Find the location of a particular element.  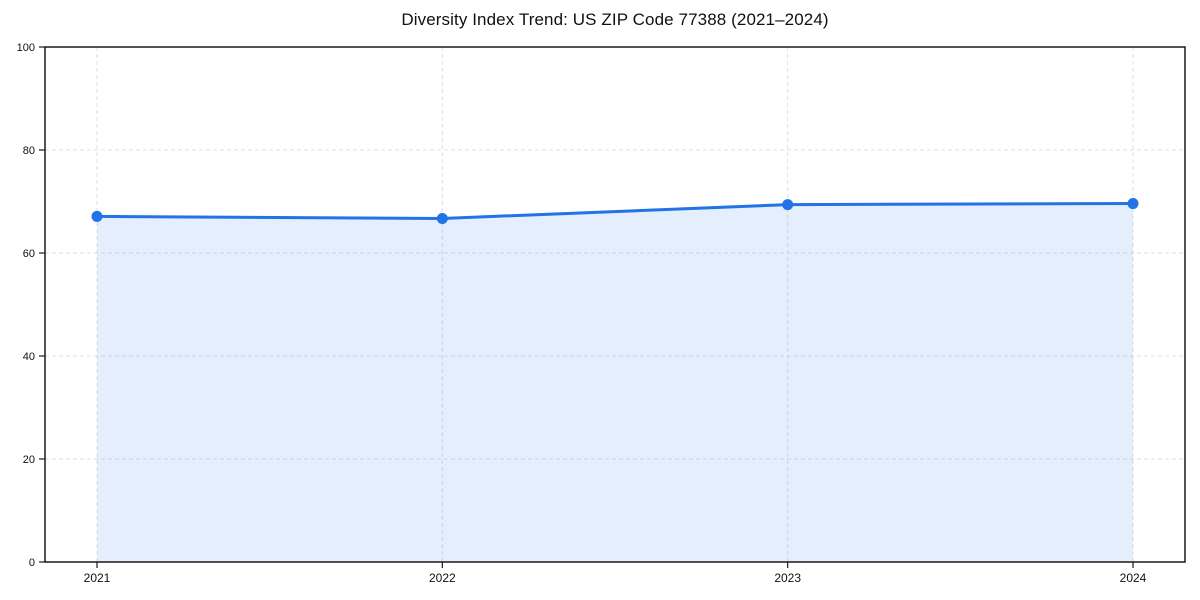

y-tick-label: 40 is located at coordinates (29, 357).